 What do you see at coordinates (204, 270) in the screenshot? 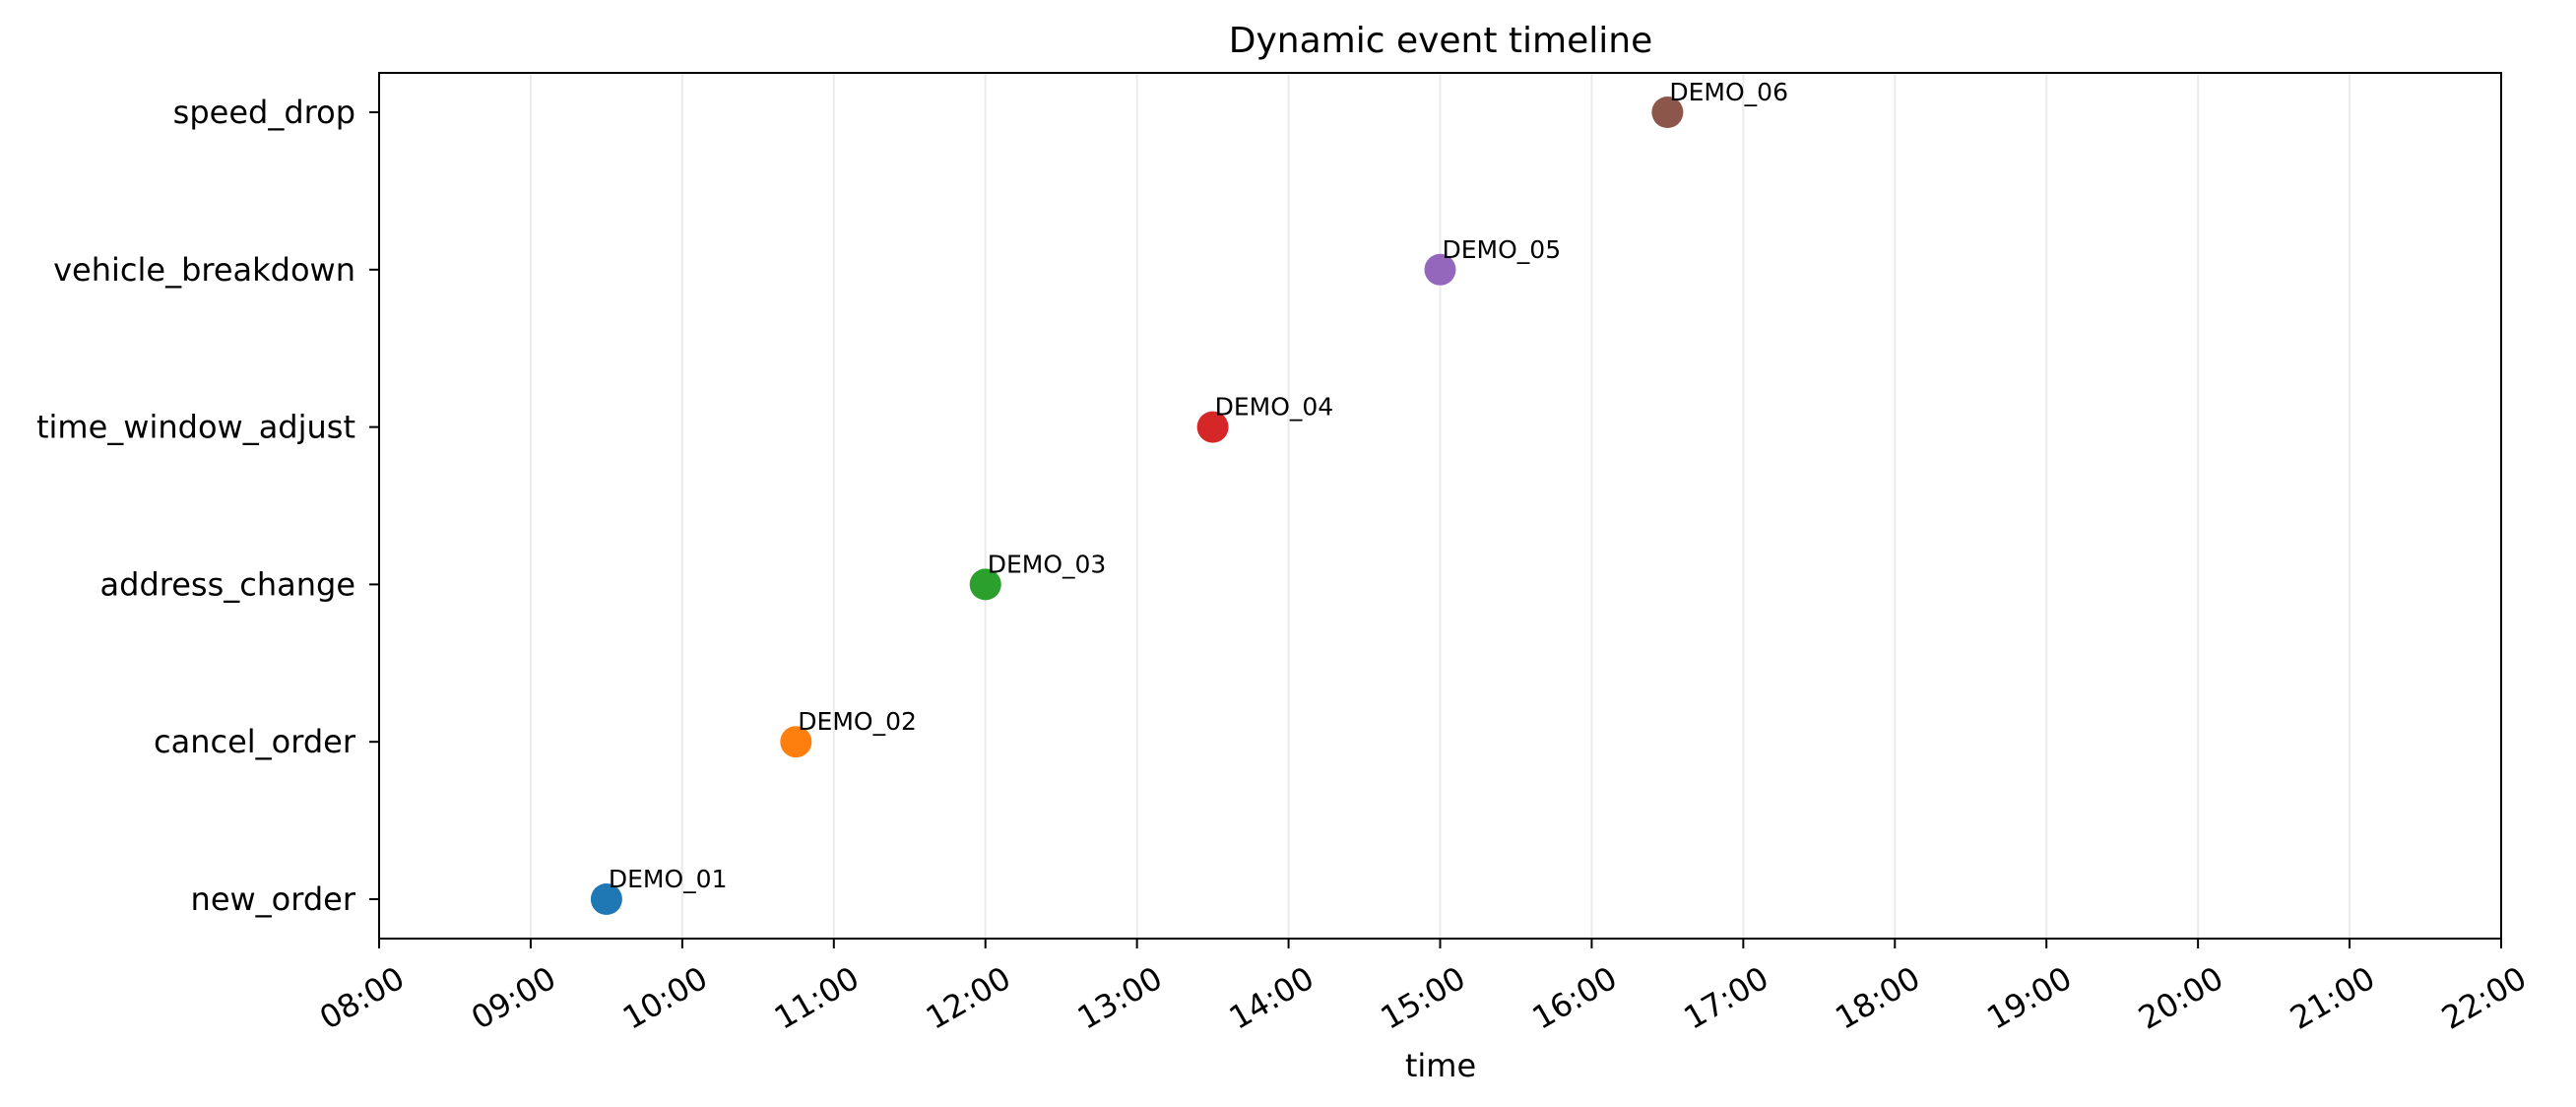
I see `y-tick-label: vehicle_breakdown` at bounding box center [204, 270].